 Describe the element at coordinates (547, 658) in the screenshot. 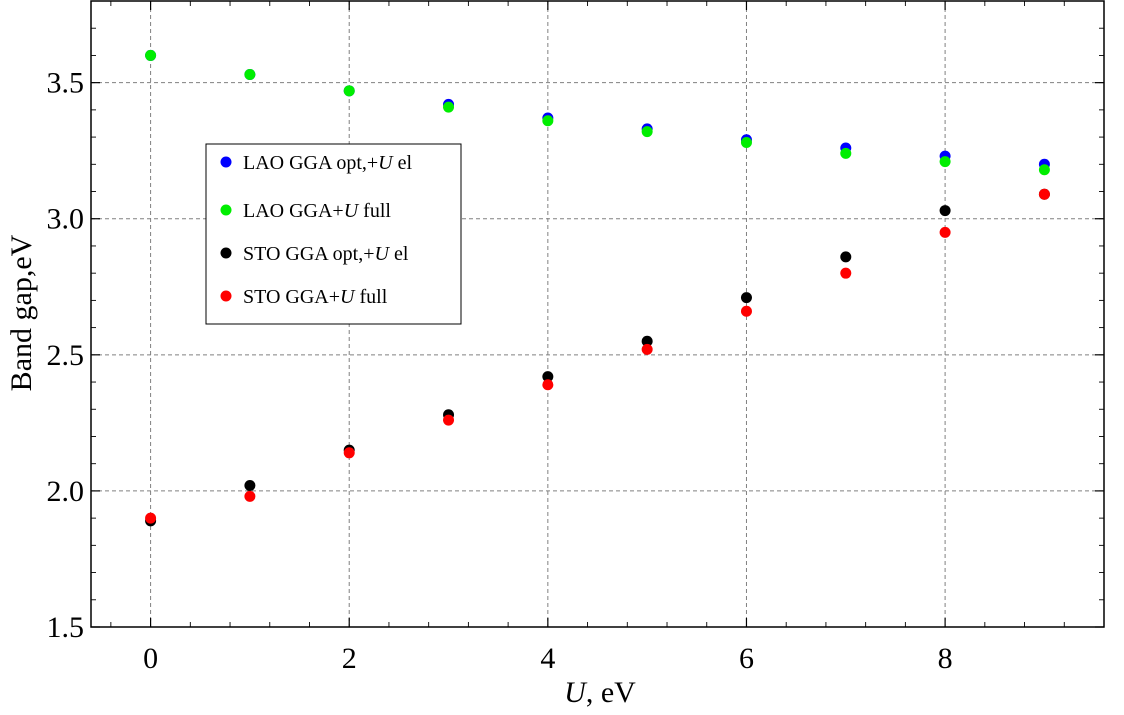

I see `x-tick-label: 4` at that location.